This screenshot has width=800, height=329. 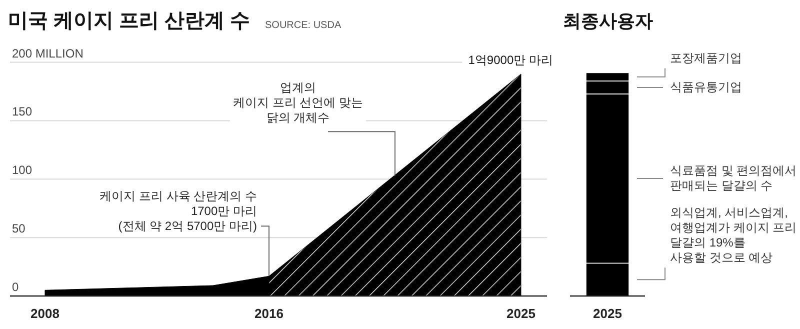 I want to click on annotation: 케이지 프리 사육 산란계의 수 1700만 마리 (전체 약 2억 5700만 마리), so click(x=178, y=211).